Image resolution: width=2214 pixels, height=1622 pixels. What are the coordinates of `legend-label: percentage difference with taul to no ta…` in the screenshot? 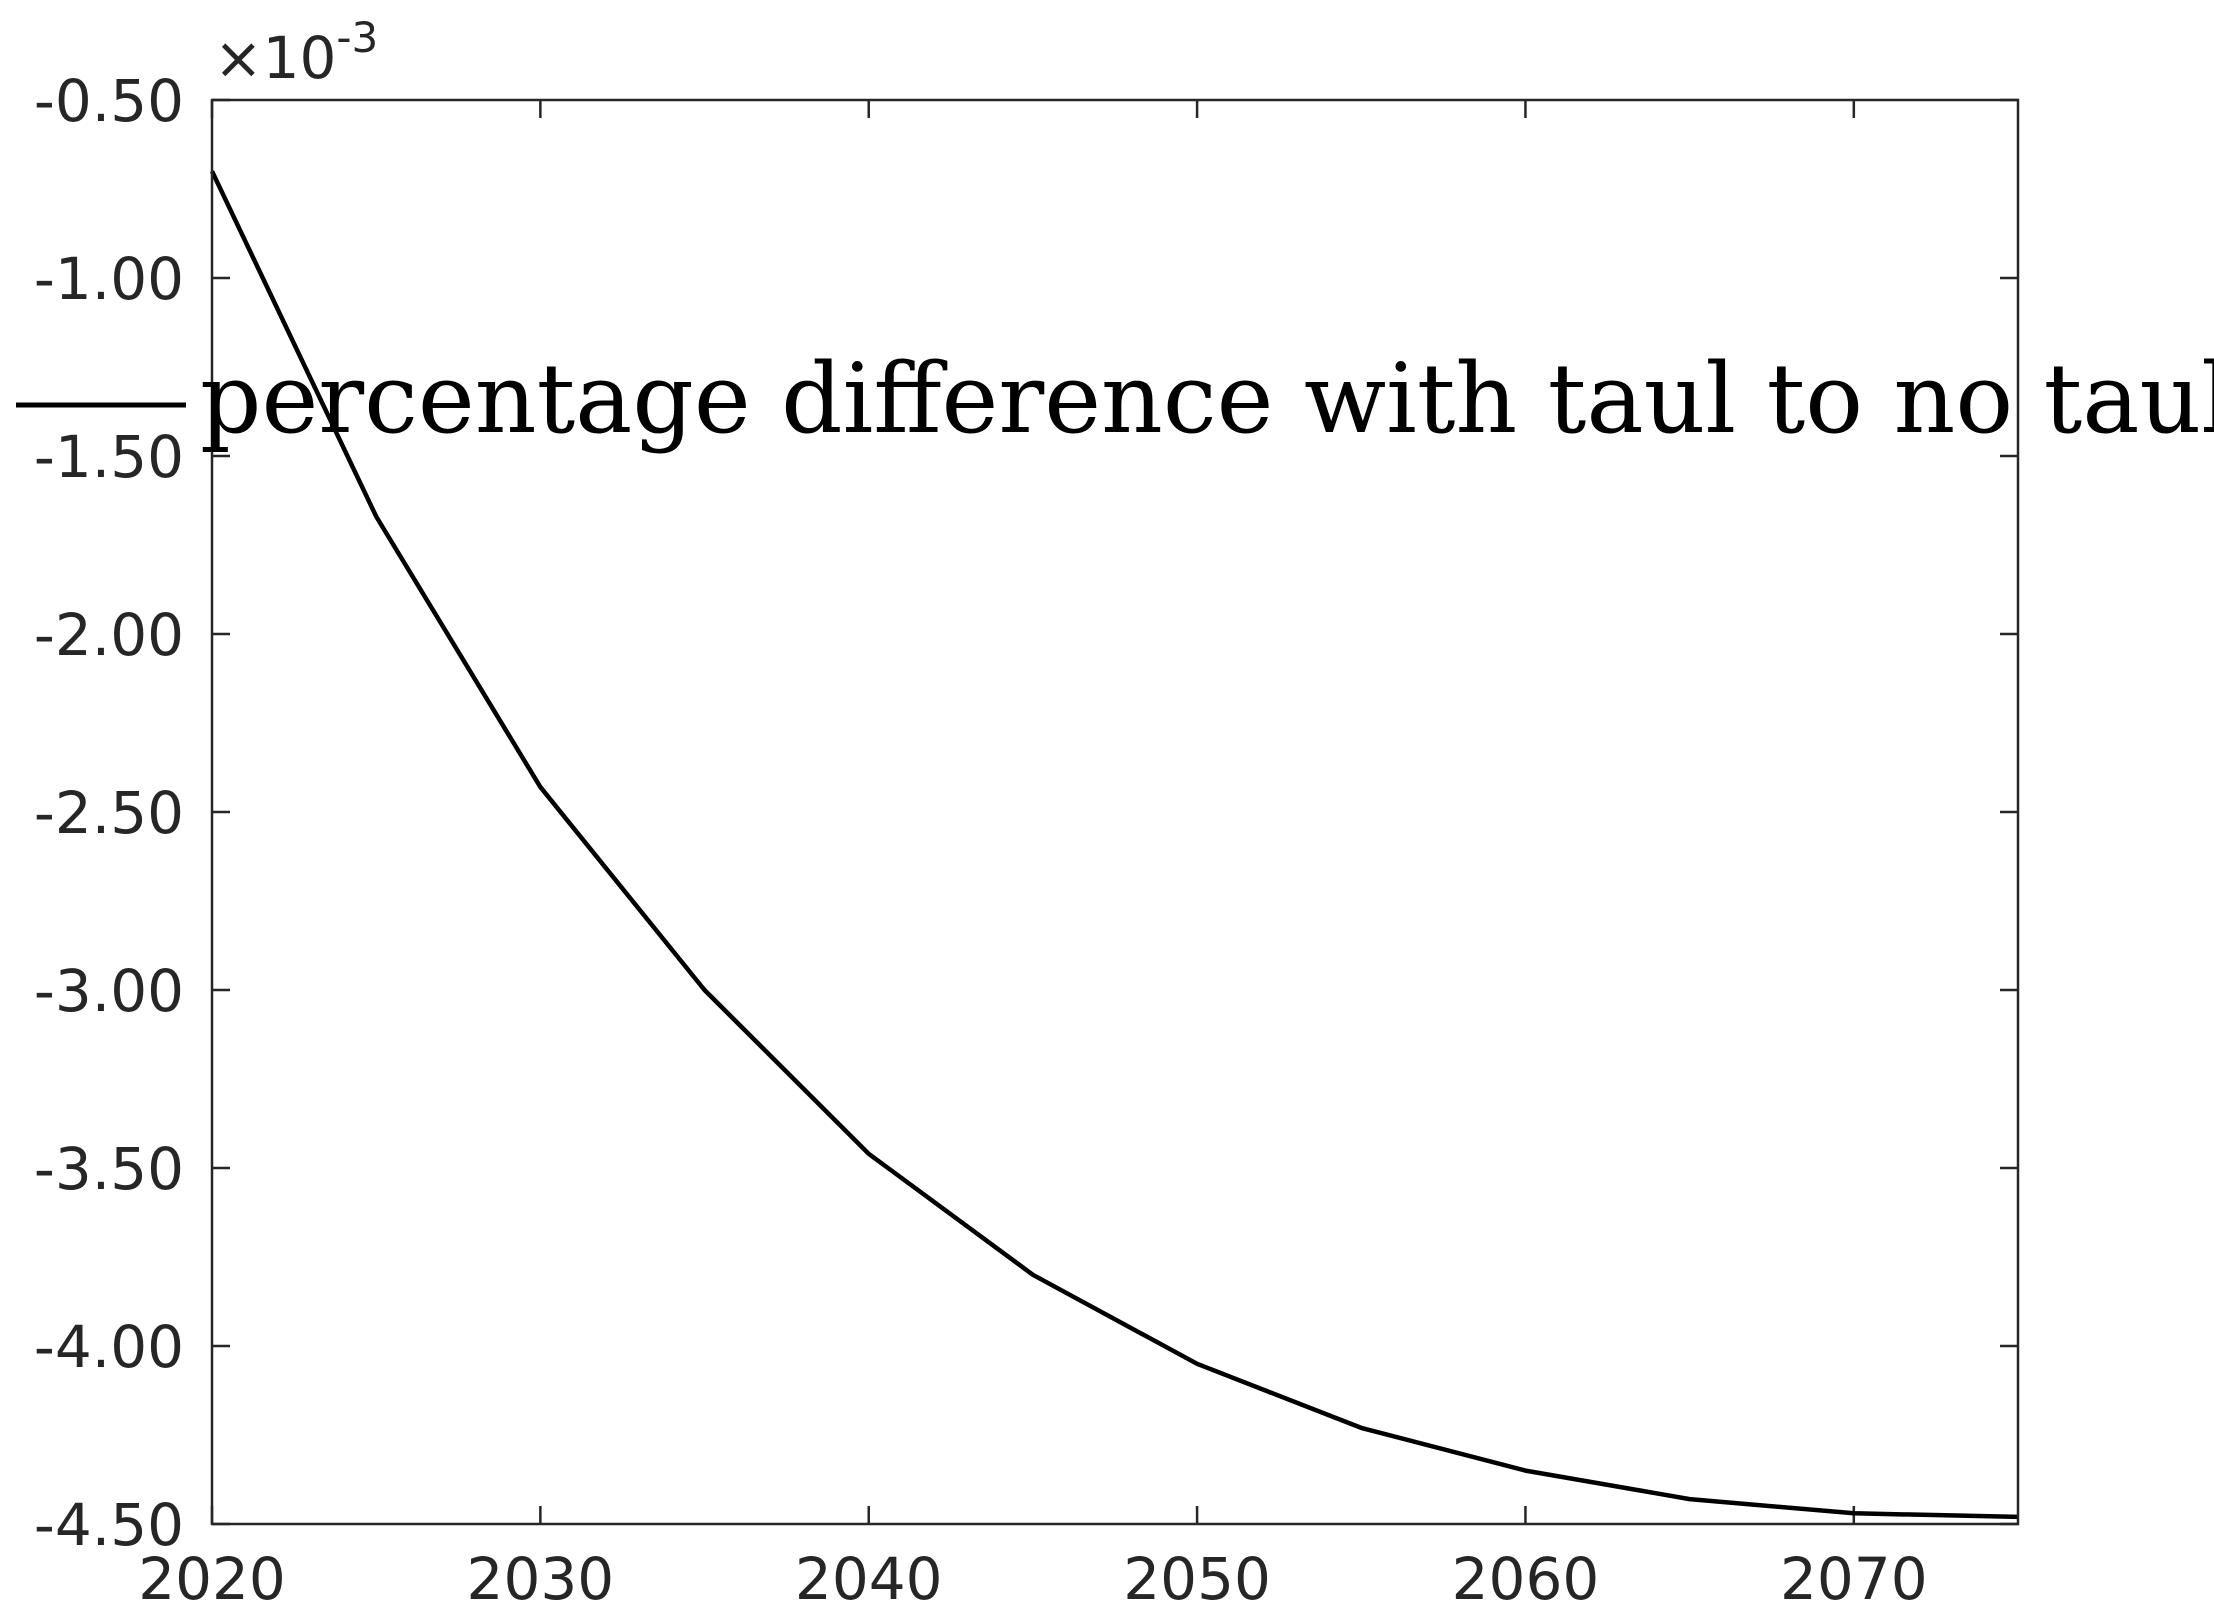 It's located at (1207, 399).